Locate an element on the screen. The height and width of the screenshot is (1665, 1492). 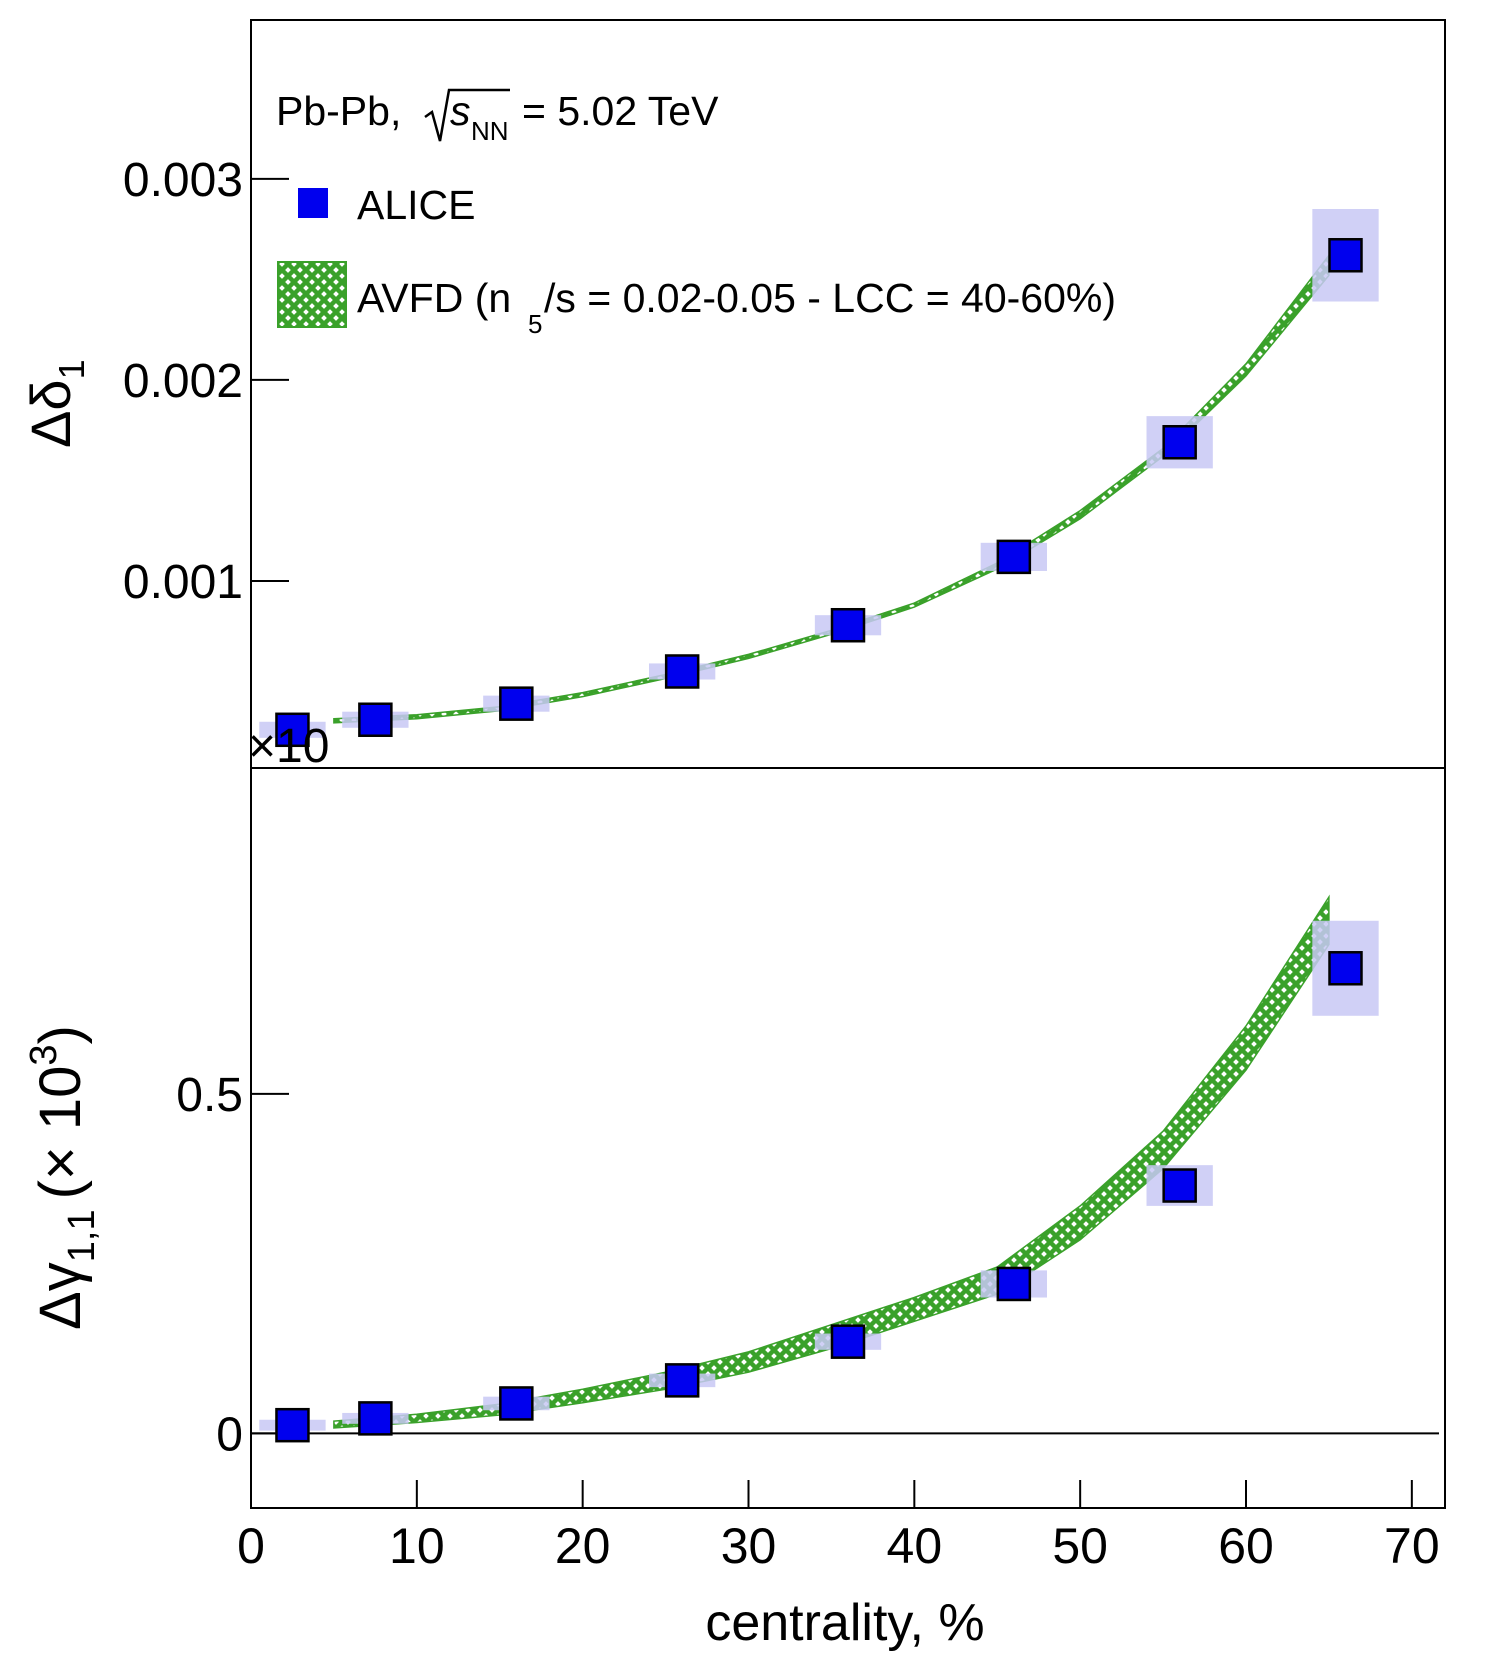
bottom-ylabel-open: (× 10 is located at coordinates (60, 1133).